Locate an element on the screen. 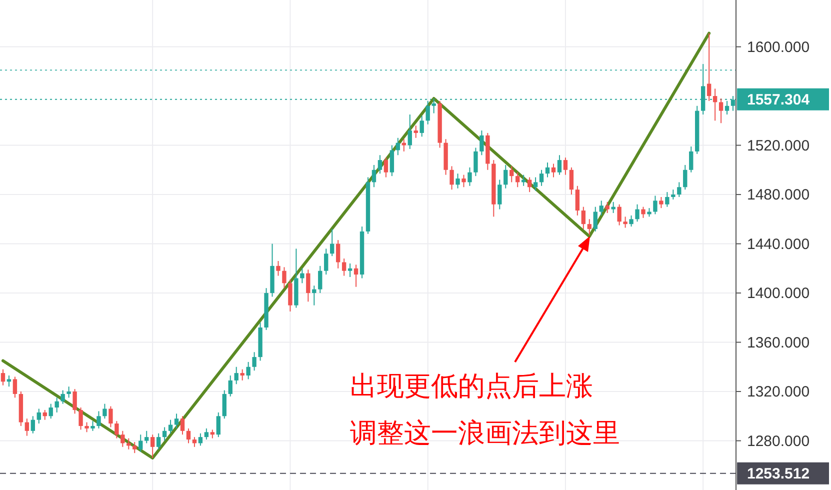  y-tick-label: 1280.000 is located at coordinates (778, 441).